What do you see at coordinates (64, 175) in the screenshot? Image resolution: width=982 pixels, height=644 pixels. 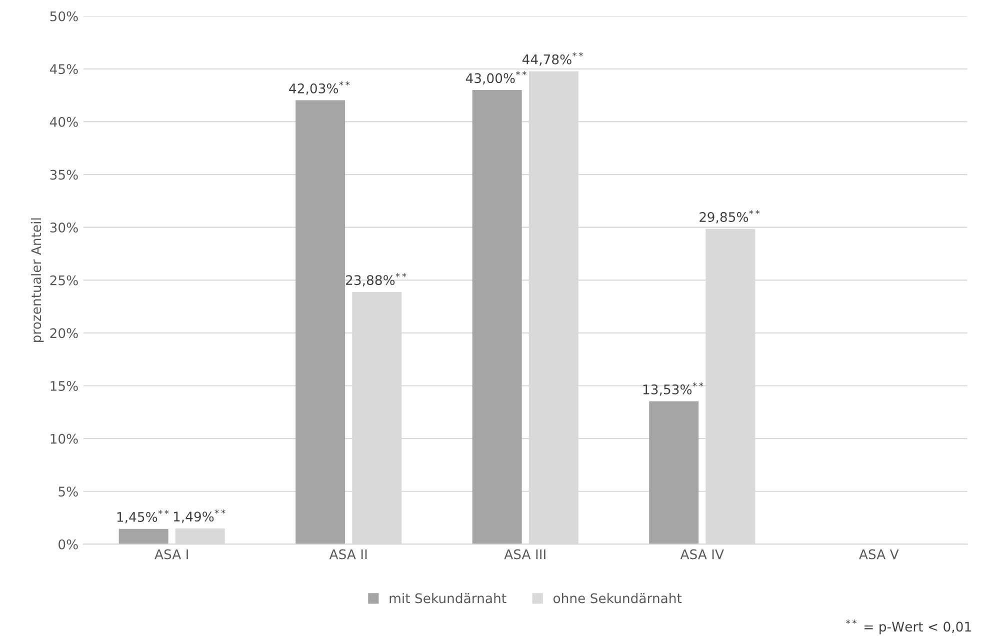 I see `y-tick-label: 35%` at bounding box center [64, 175].